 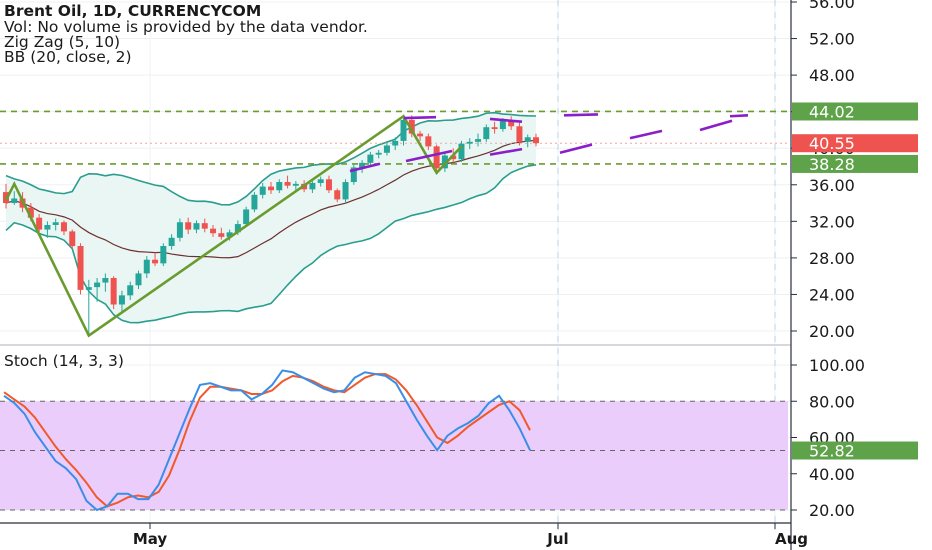 What do you see at coordinates (855, 111) in the screenshot?
I see `level-badge-44-bg` at bounding box center [855, 111].